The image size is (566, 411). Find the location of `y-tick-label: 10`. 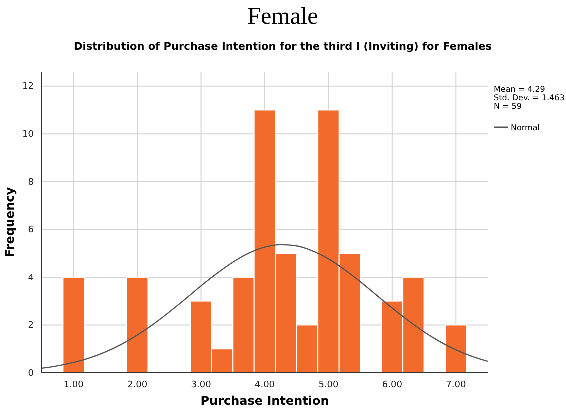

y-tick-label: 10 is located at coordinates (28, 135).